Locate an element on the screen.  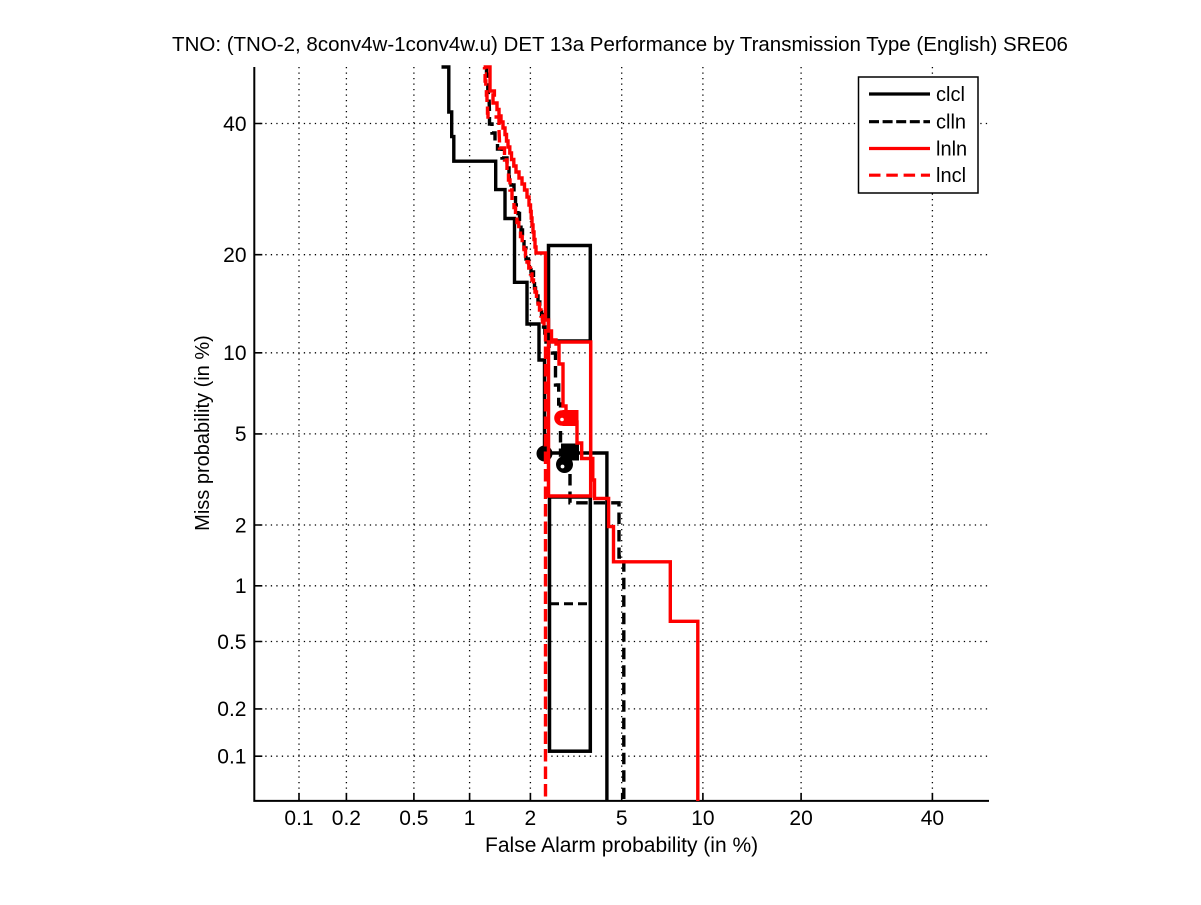
svg-text: Miss probability (in %) is located at coordinates (203, 433).